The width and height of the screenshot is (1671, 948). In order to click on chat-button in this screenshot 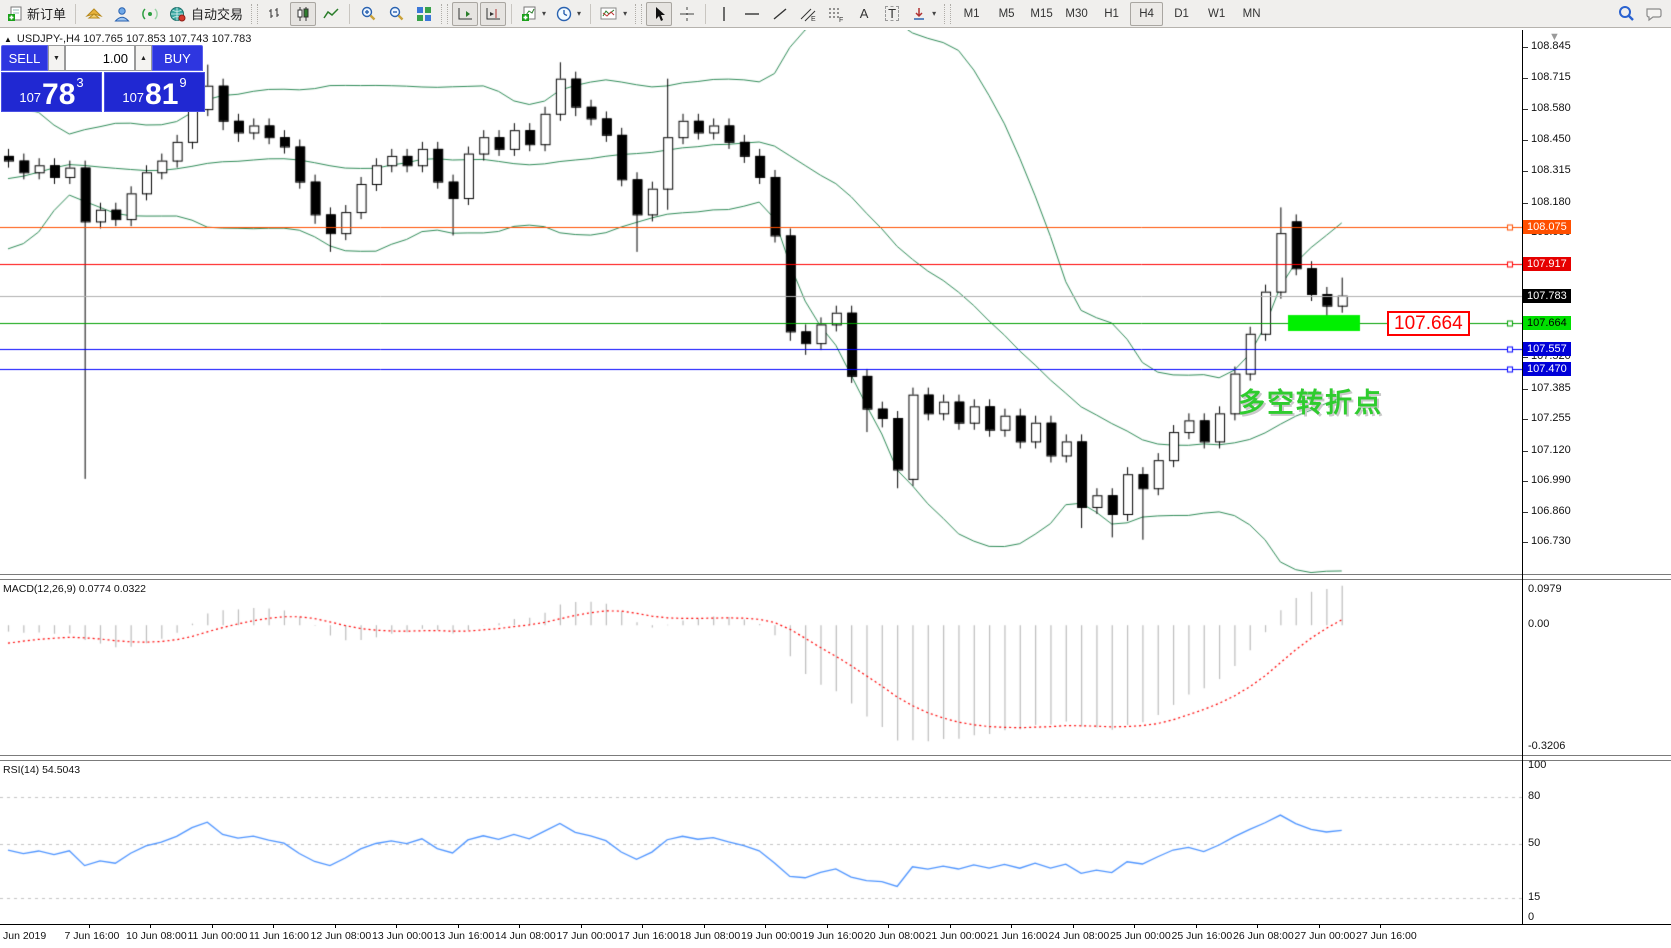, I will do `click(1654, 14)`.